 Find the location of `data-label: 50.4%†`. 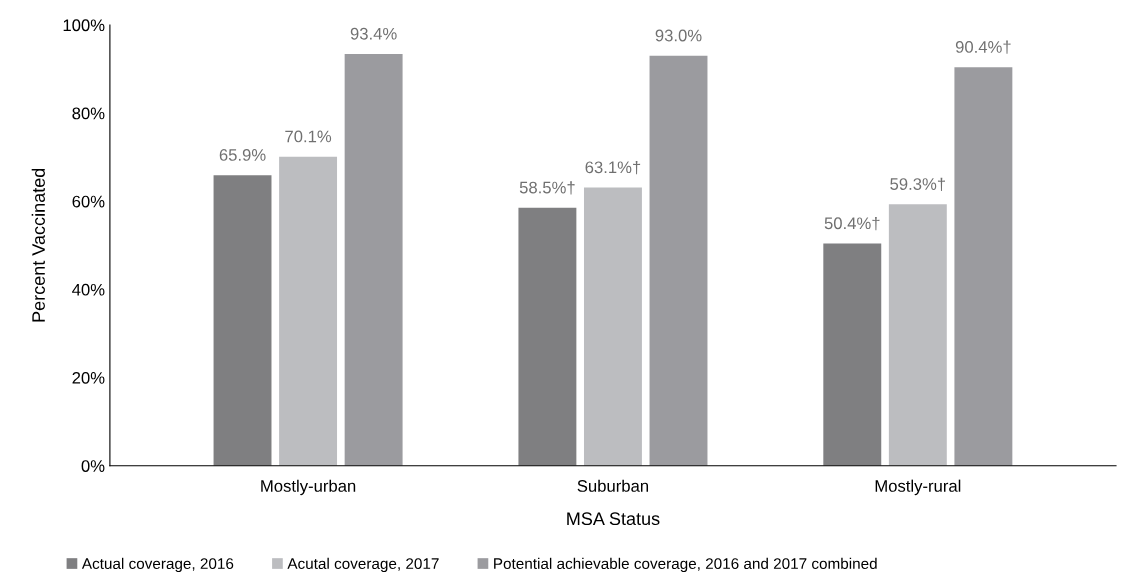

data-label: 50.4%† is located at coordinates (852, 223).